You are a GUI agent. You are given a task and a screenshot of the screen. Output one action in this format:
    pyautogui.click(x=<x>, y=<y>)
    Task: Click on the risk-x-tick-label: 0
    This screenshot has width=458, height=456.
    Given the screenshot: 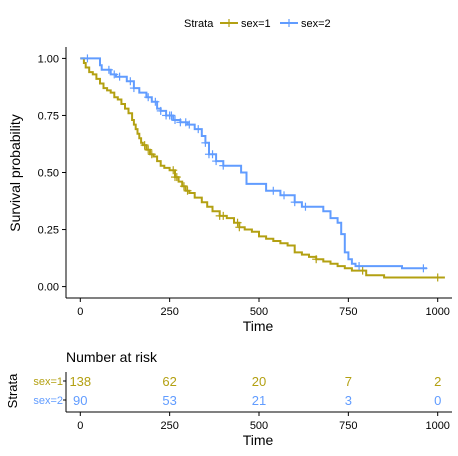 What is the action you would take?
    pyautogui.click(x=80, y=426)
    